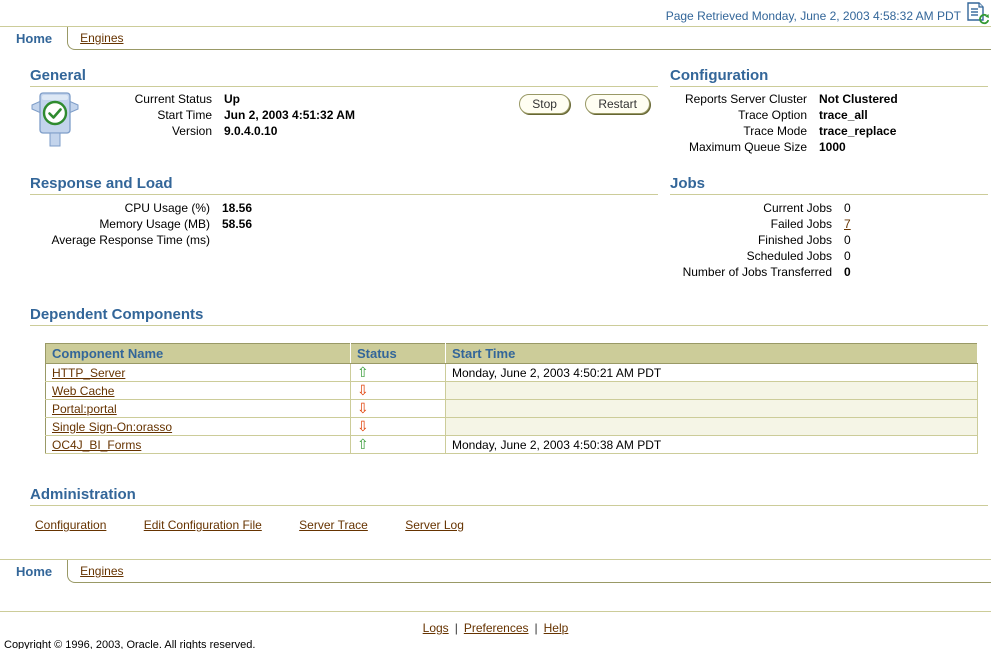  What do you see at coordinates (434, 525) in the screenshot?
I see `admin-link-server-log: Server Log` at bounding box center [434, 525].